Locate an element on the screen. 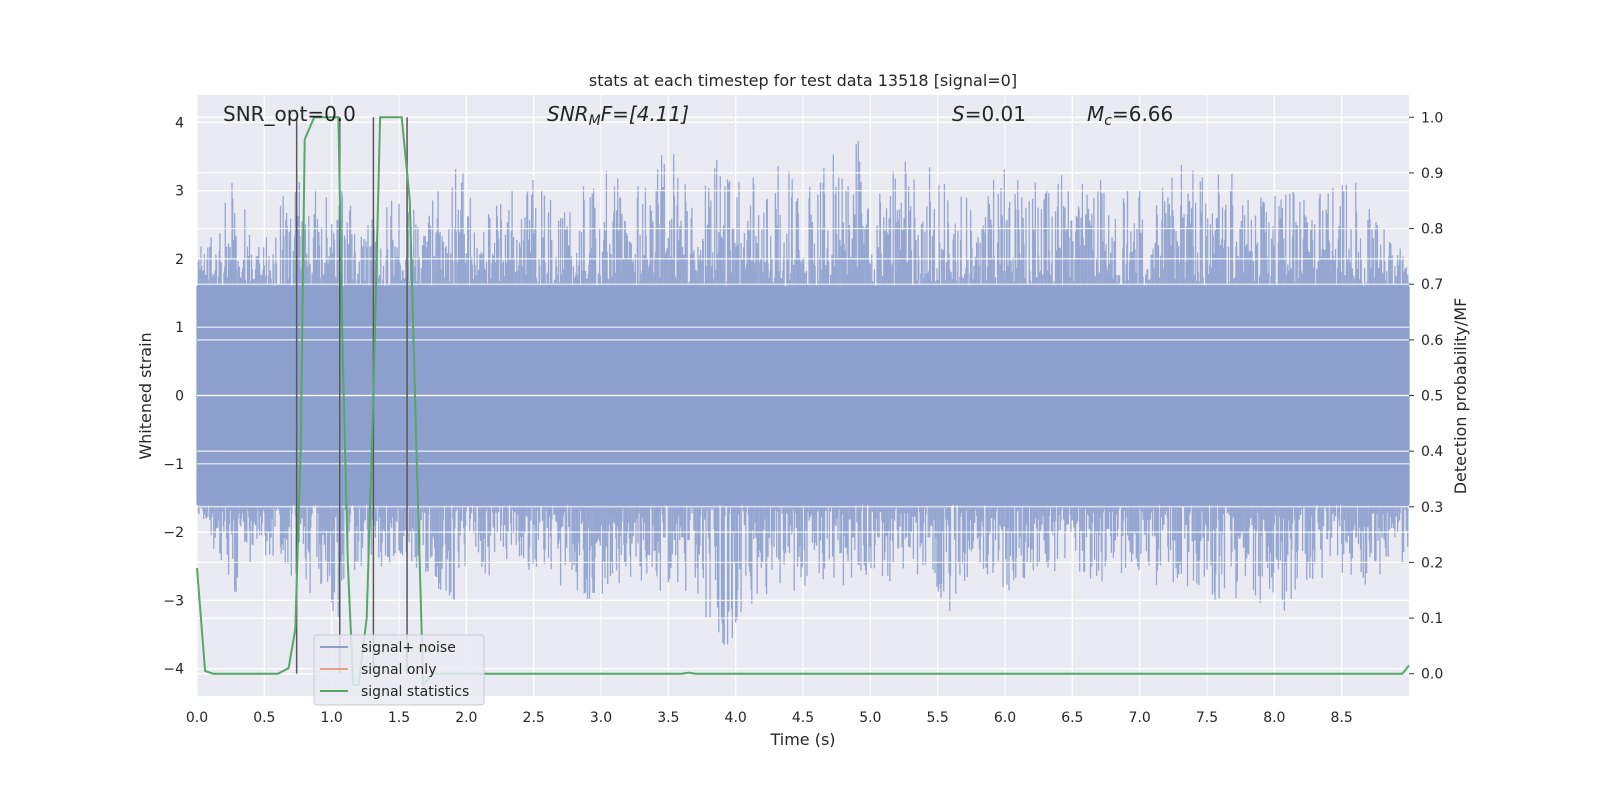  y-tick-label-left: −1 is located at coordinates (173, 465).